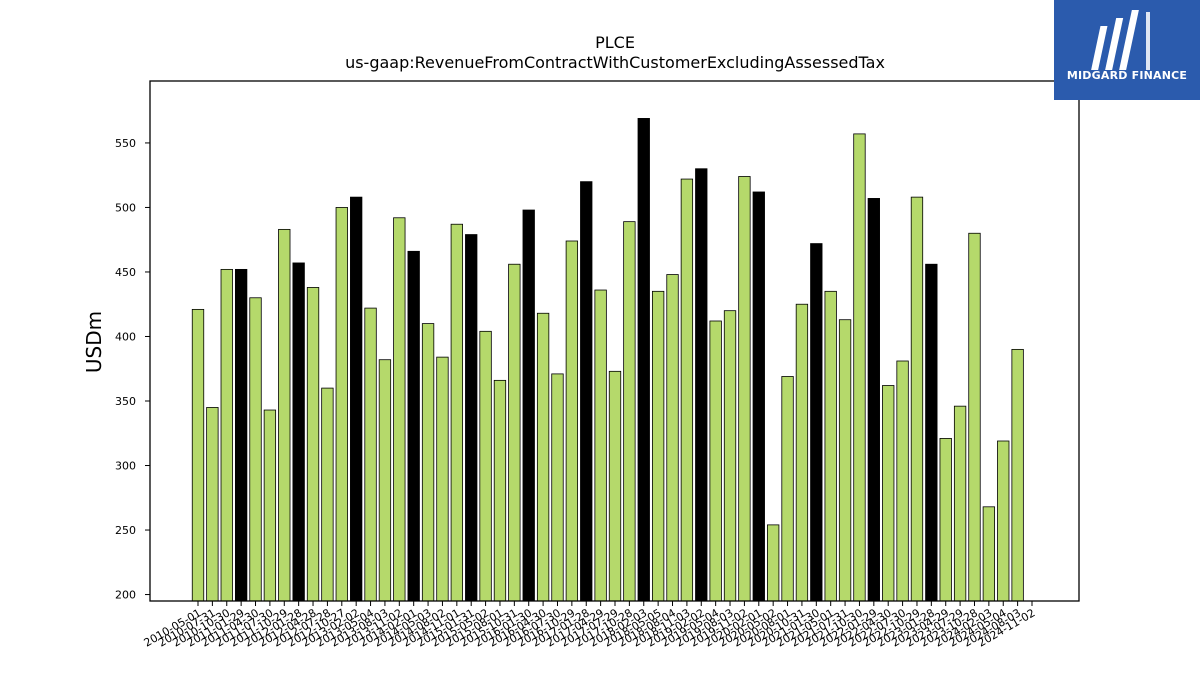 Image resolution: width=1200 pixels, height=675 pixels. Describe the element at coordinates (125, 530) in the screenshot. I see `y-tick-label: 250` at that location.